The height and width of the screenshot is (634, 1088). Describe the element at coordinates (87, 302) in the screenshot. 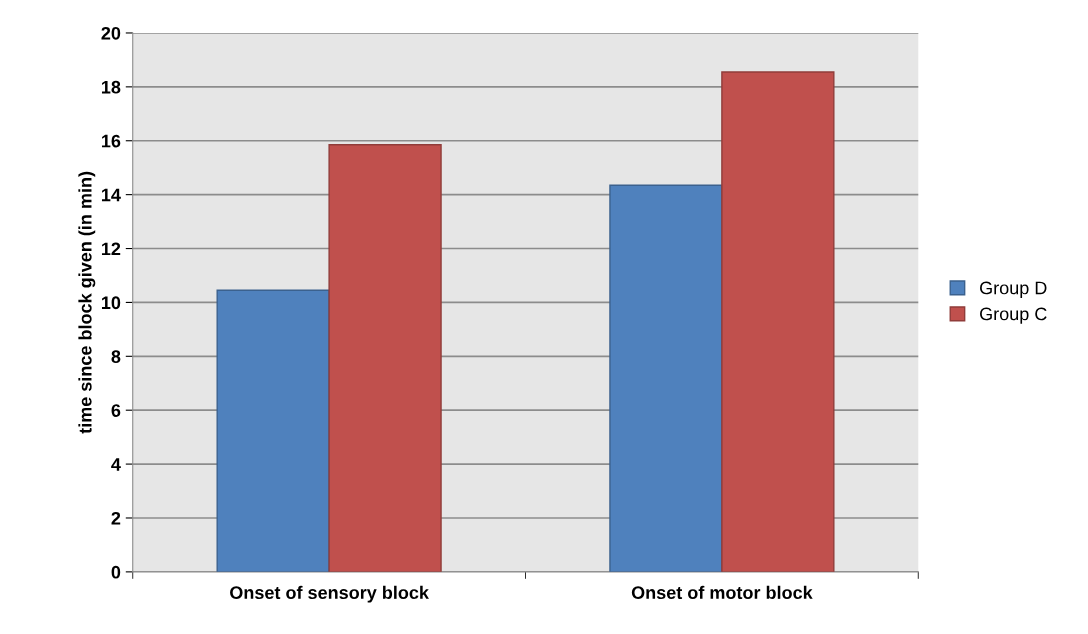

I see `y-axis-title: time since block given (in min)` at that location.